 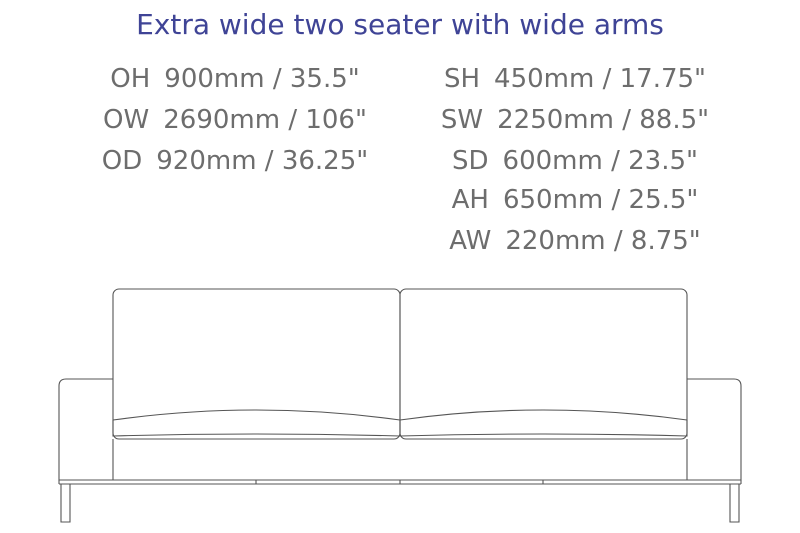 What do you see at coordinates (126, 120) in the screenshot?
I see `spec-code: OW` at bounding box center [126, 120].